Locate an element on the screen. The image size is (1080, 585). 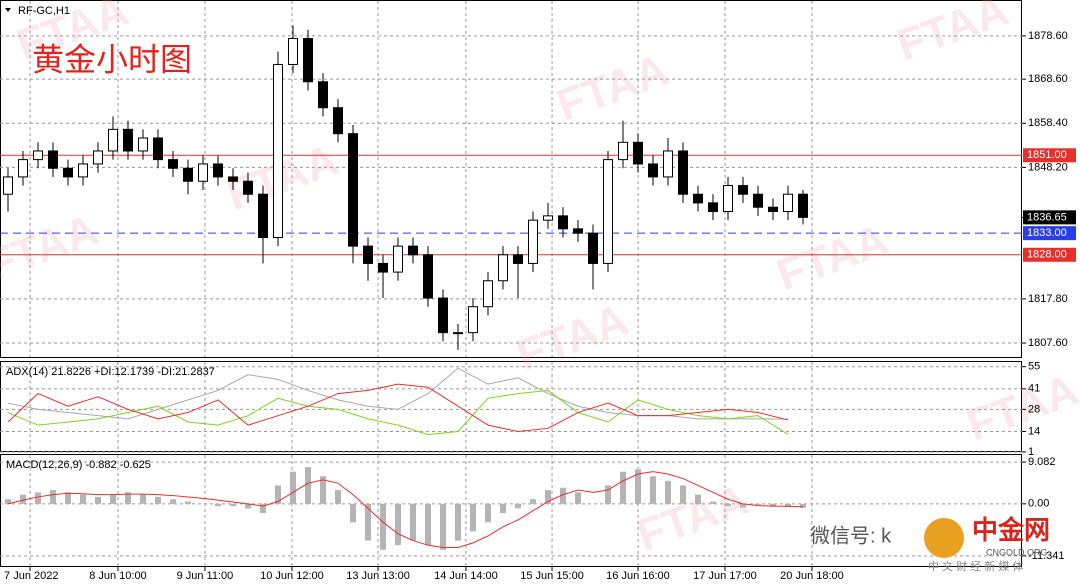
y-tick-label: 1868.60 is located at coordinates (1048, 79).